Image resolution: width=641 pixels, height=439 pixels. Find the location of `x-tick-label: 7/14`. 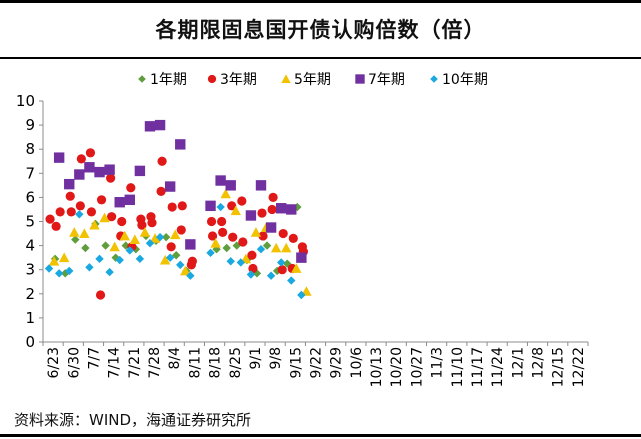

x-tick-label: 7/14 is located at coordinates (115, 363).